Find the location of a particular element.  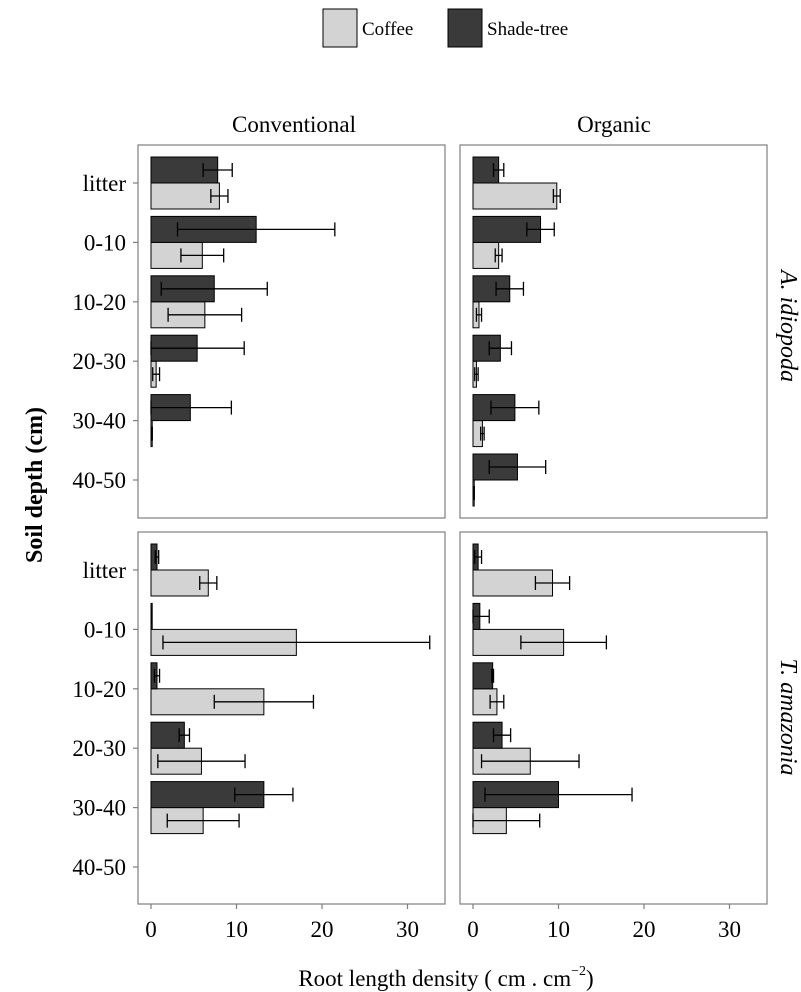

y-tick-label-t-amazonia-10-20: 10-20 is located at coordinates (99, 689).